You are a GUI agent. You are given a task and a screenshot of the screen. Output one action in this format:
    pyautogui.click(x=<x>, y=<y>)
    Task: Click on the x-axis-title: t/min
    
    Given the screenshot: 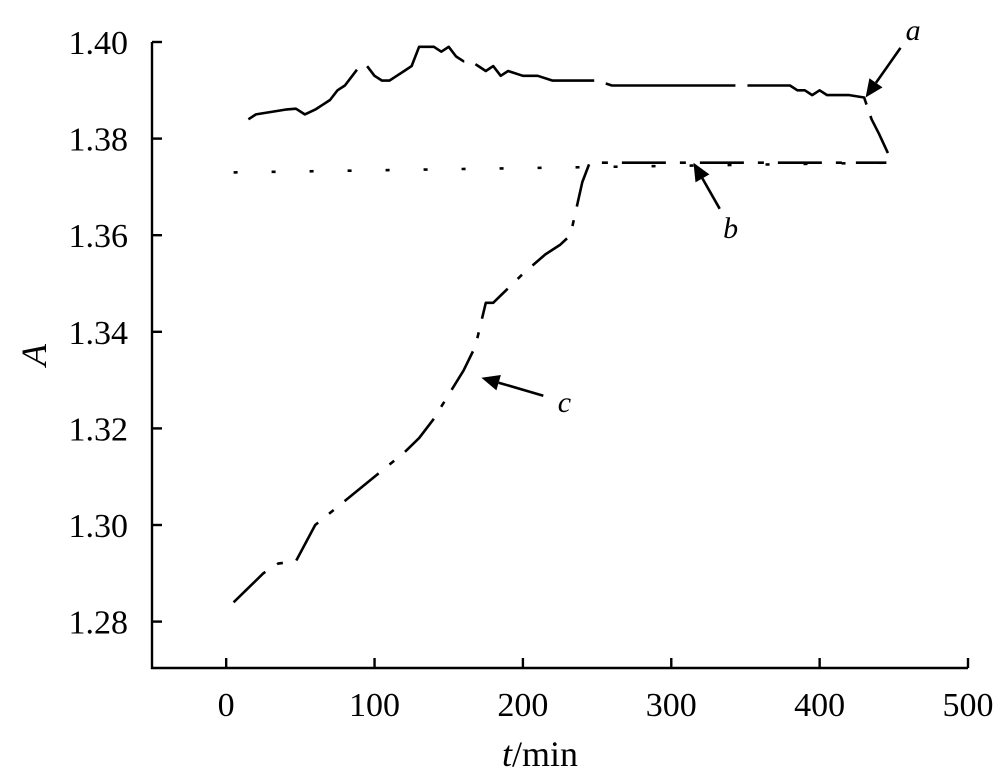 What is the action you would take?
    pyautogui.click(x=540, y=754)
    